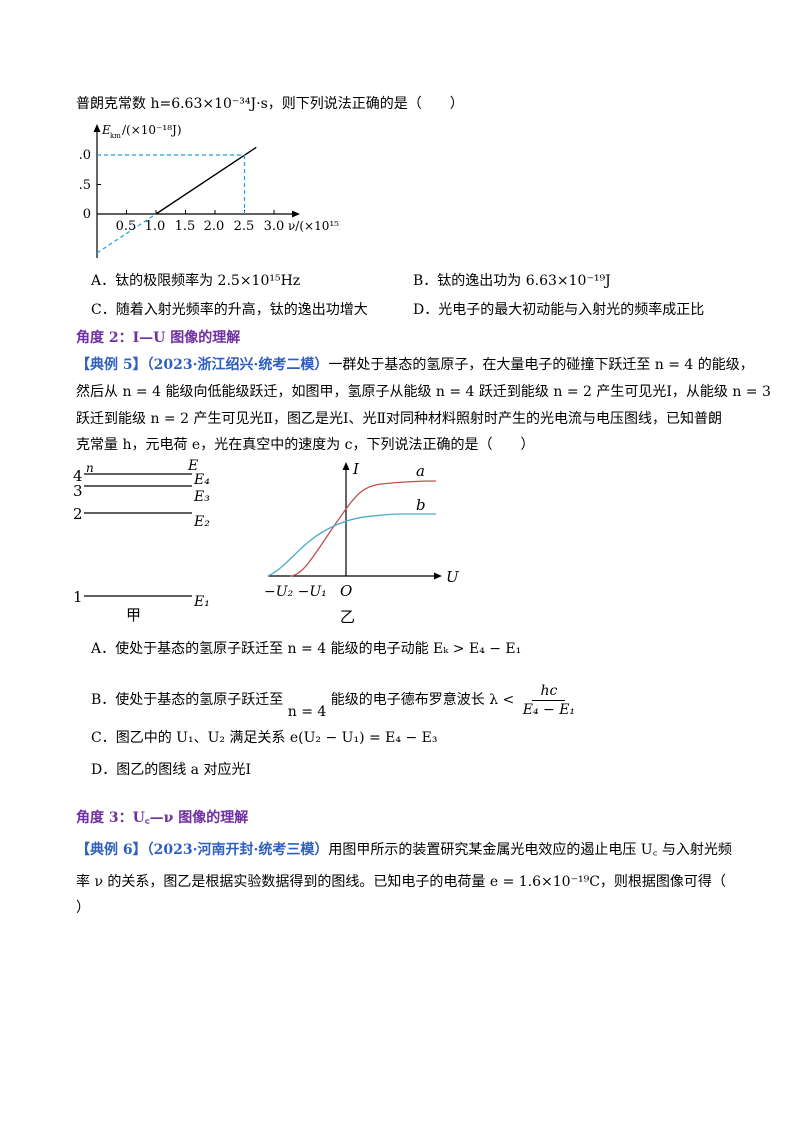 The image size is (800, 1132). What do you see at coordinates (305, 445) in the screenshot?
I see `example-5-line-4: 克常量 h，元电荷 e，光在真空中的速度为 c，下列说法正确的是（ ）` at bounding box center [305, 445].